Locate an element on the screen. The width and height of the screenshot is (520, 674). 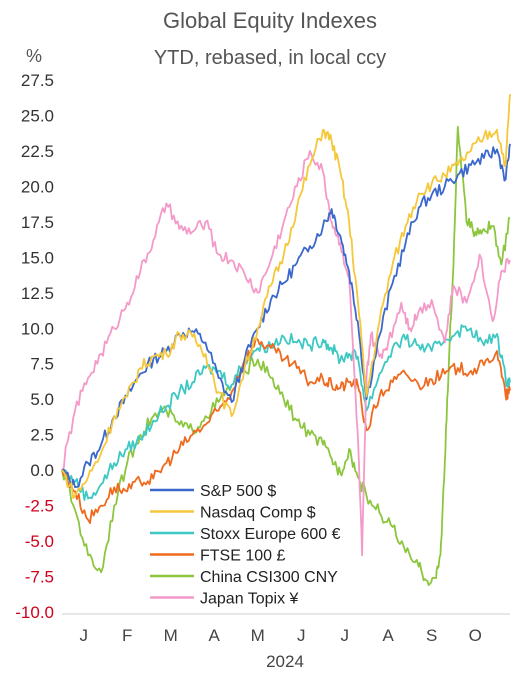
legend-label: FTSE 100 £ is located at coordinates (242, 556).